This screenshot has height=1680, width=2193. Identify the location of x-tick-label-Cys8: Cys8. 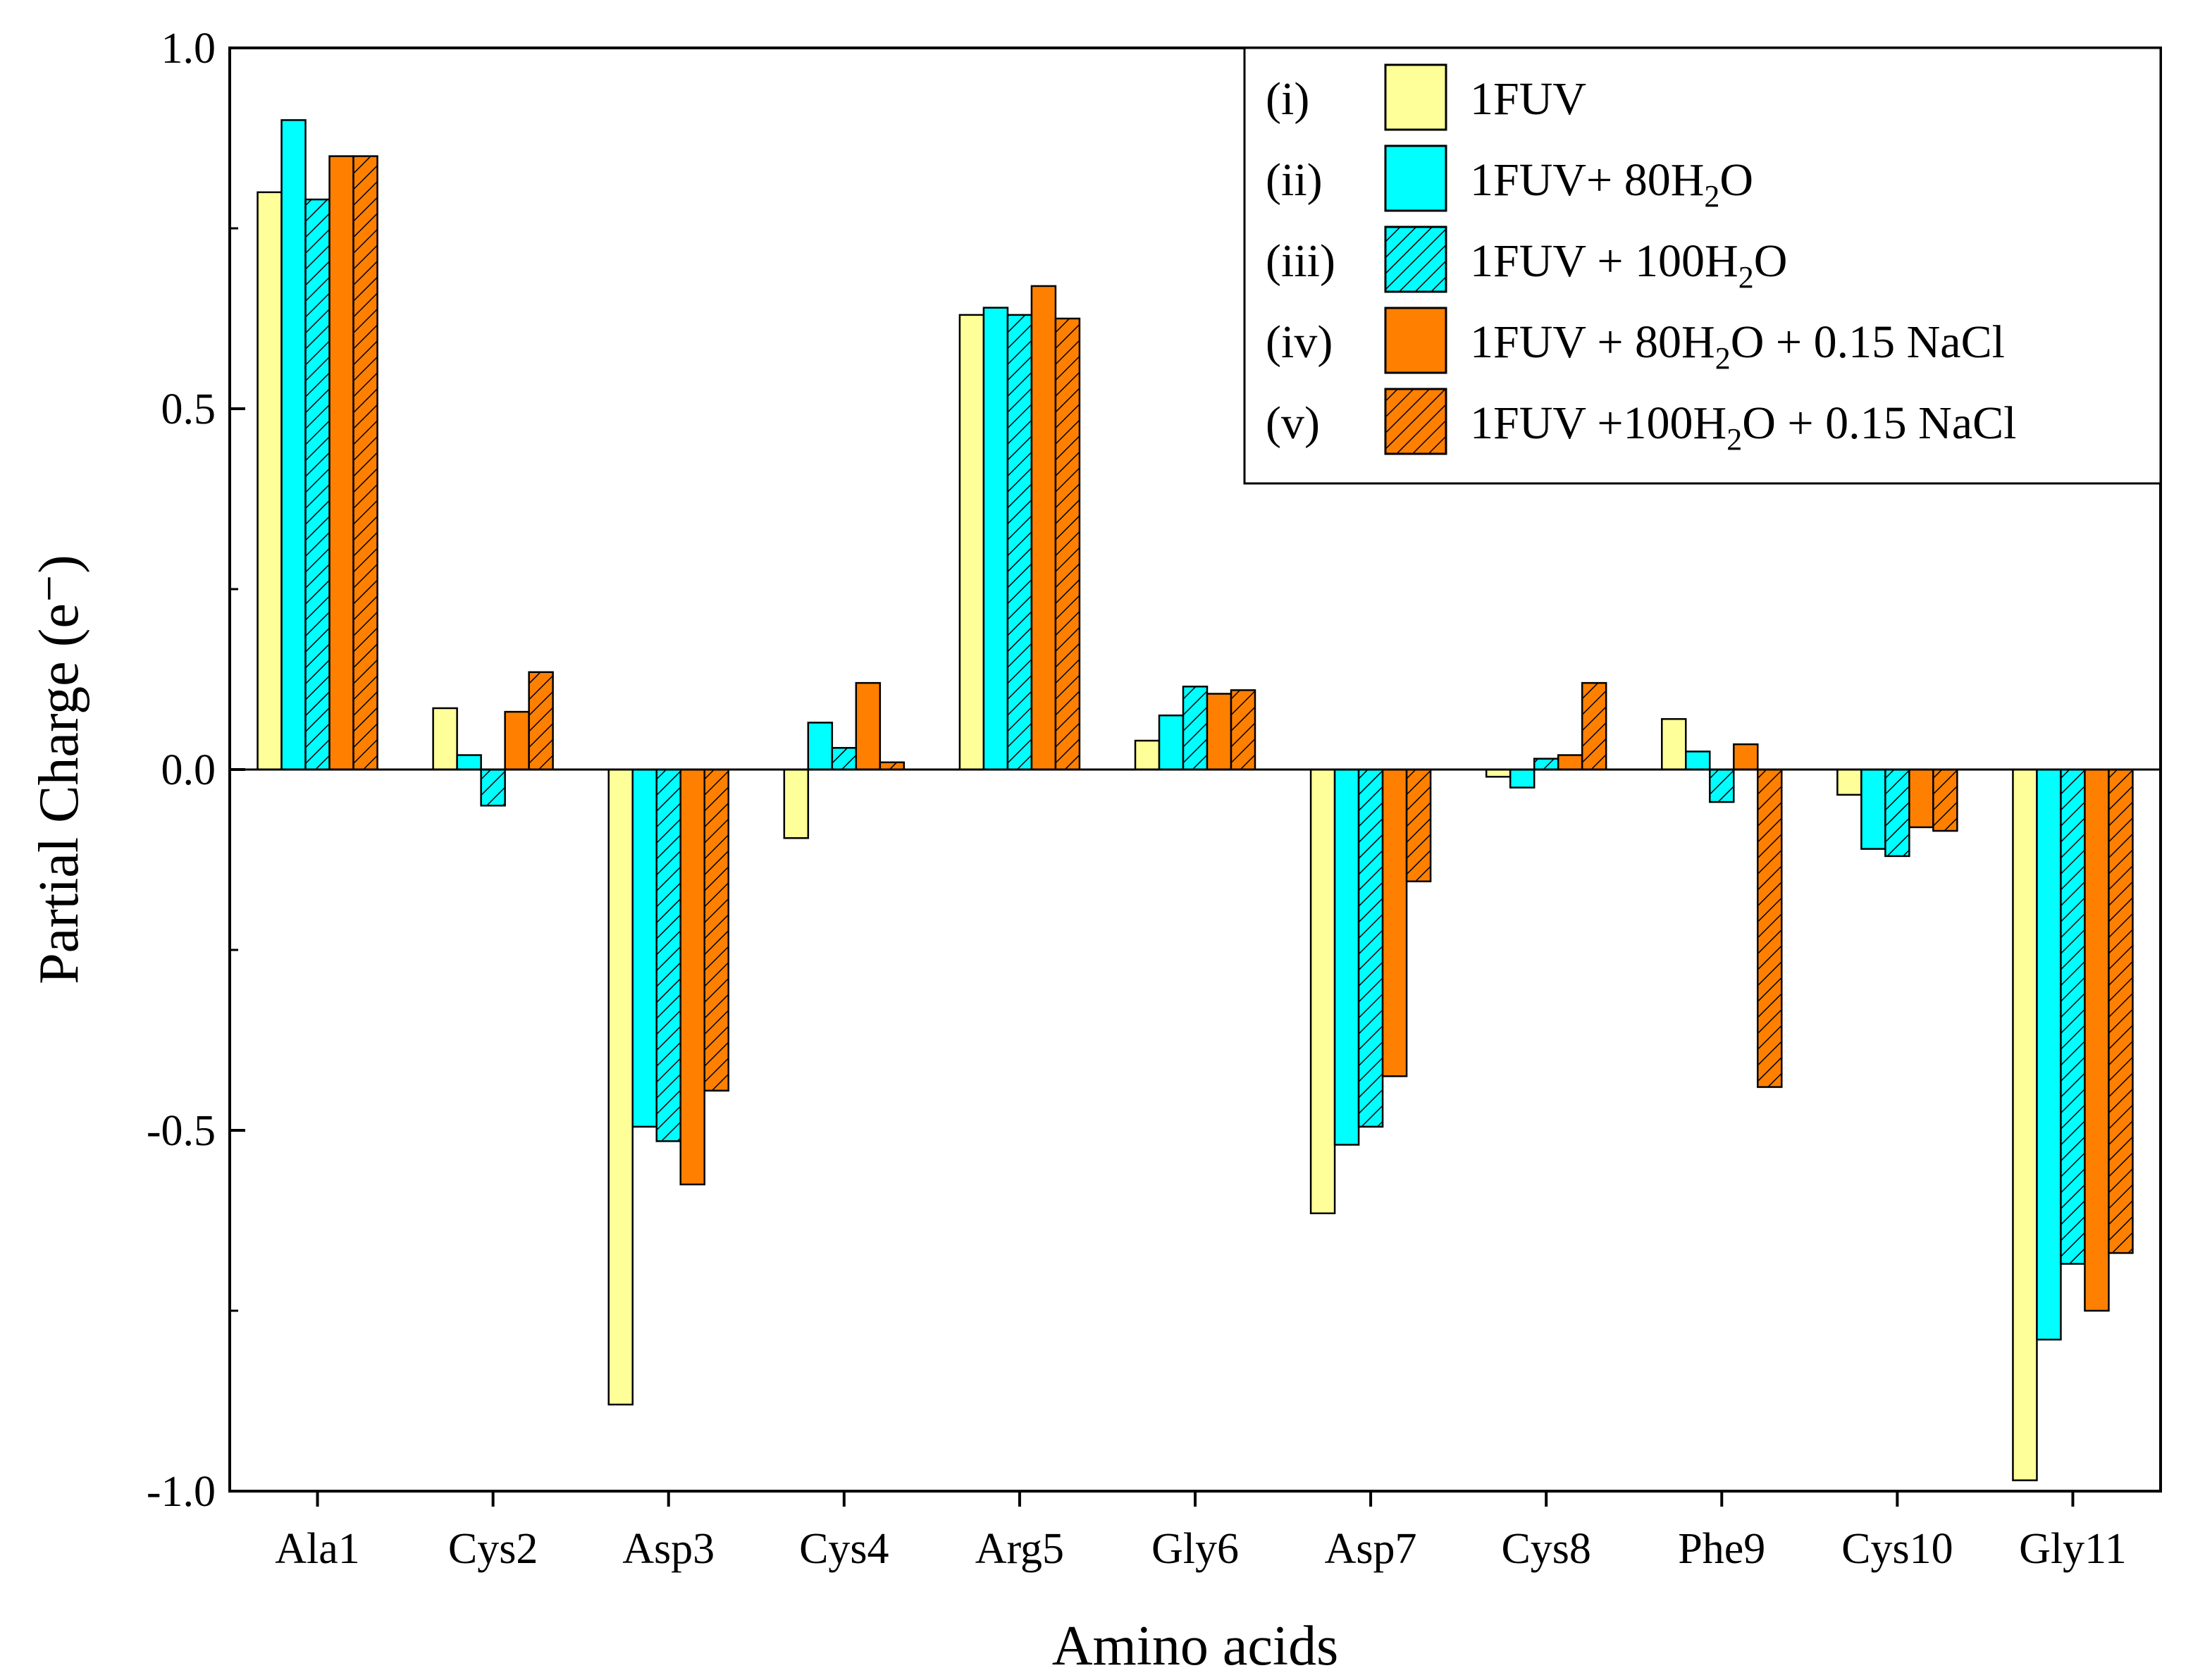
(1545, 1549).